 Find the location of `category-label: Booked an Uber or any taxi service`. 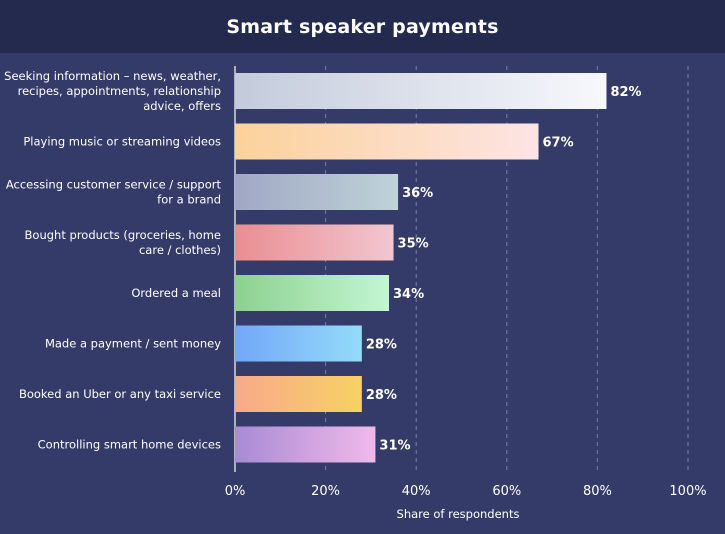

category-label: Booked an Uber or any taxi service is located at coordinates (120, 394).